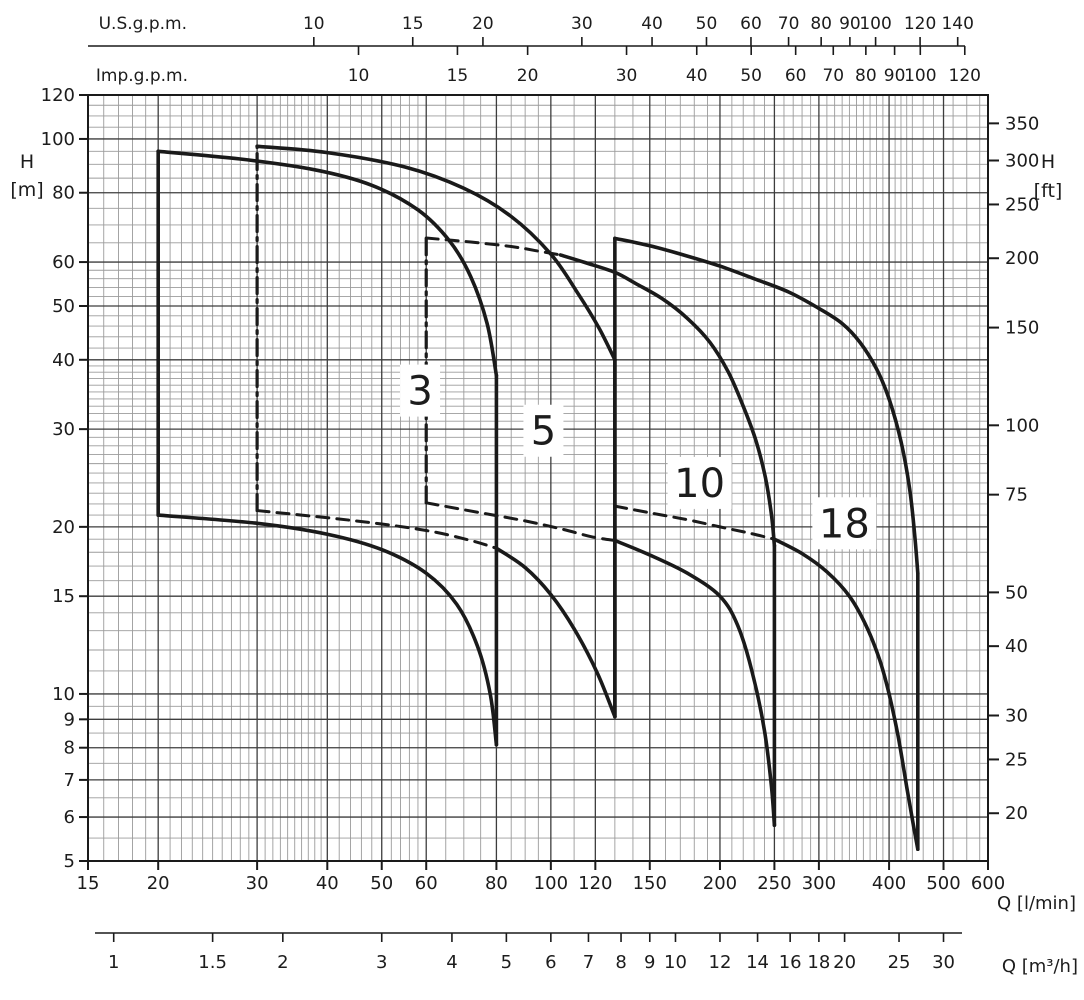  Describe the element at coordinates (142, 76) in the screenshot. I see `imp-gpm-axis-title: Imp.g.p.m.` at that location.